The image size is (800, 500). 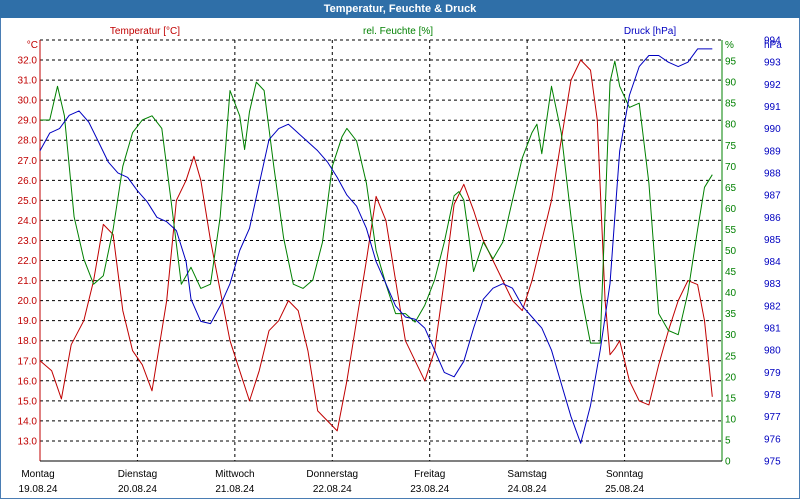 What do you see at coordinates (731, 62) in the screenshot?
I see `humidity-tick-label: 95` at bounding box center [731, 62].